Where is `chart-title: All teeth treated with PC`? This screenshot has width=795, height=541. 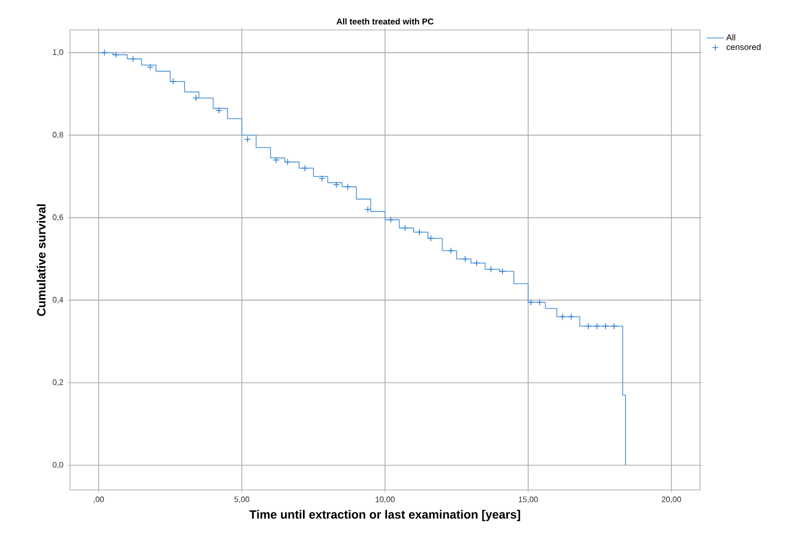 chart-title: All teeth treated with PC is located at coordinates (385, 21).